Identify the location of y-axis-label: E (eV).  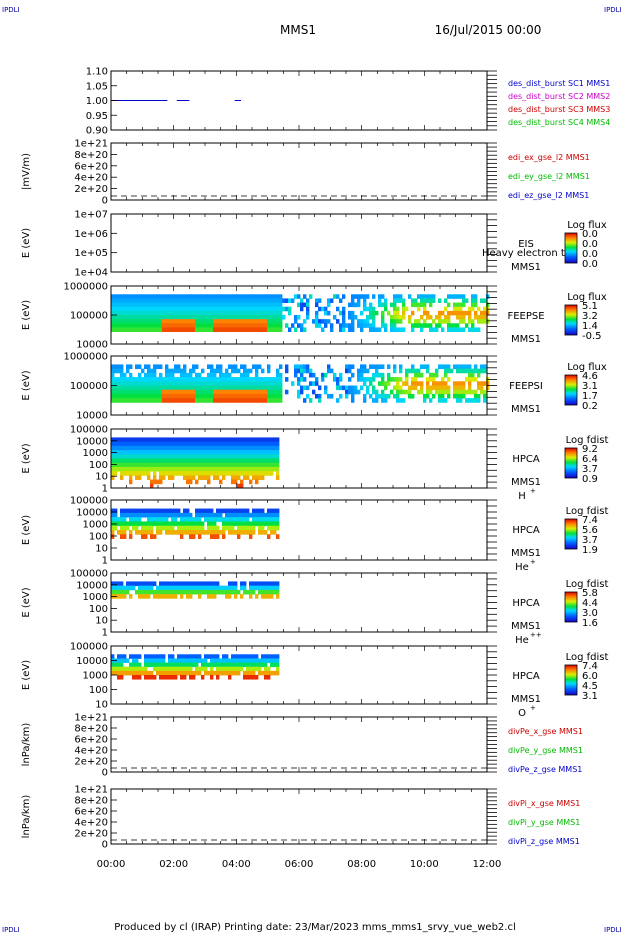
(26, 675).